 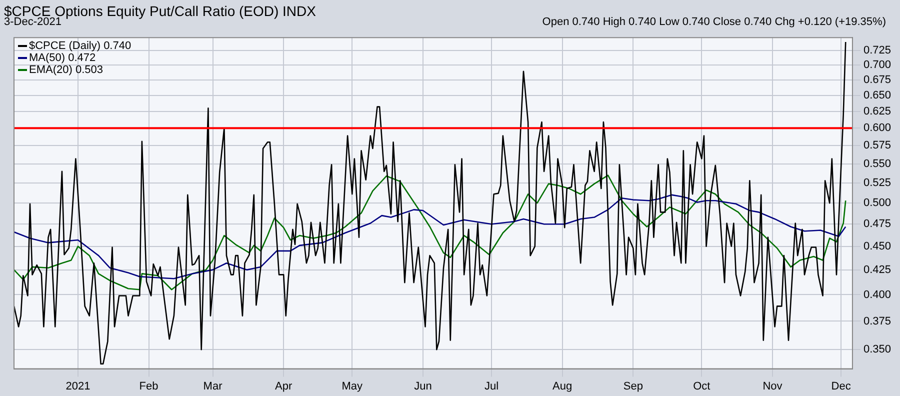 I want to click on y-tick-label: 0.700, so click(x=877, y=64).